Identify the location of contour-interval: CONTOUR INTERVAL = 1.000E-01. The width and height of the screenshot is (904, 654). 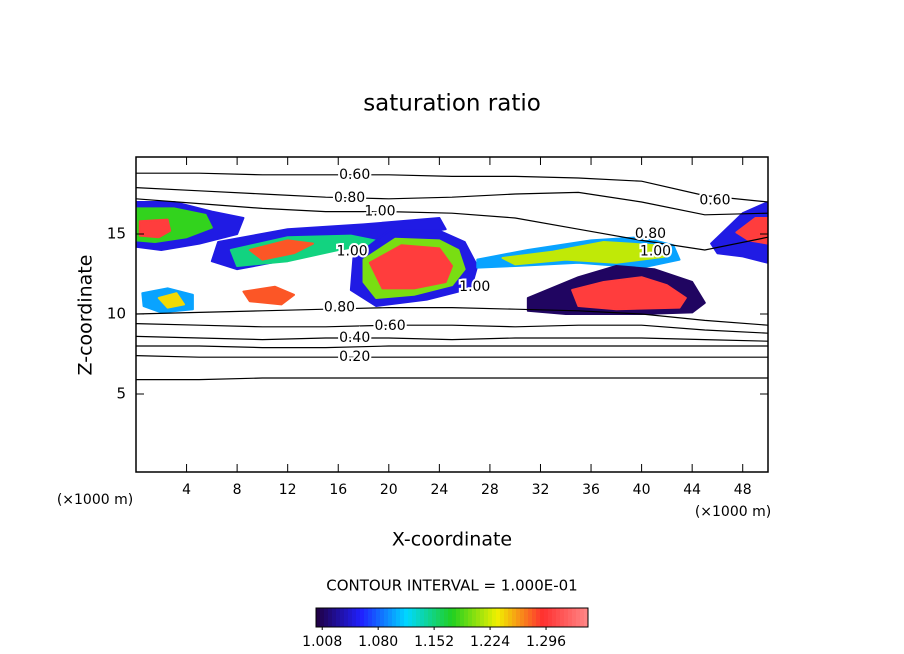
(451, 586).